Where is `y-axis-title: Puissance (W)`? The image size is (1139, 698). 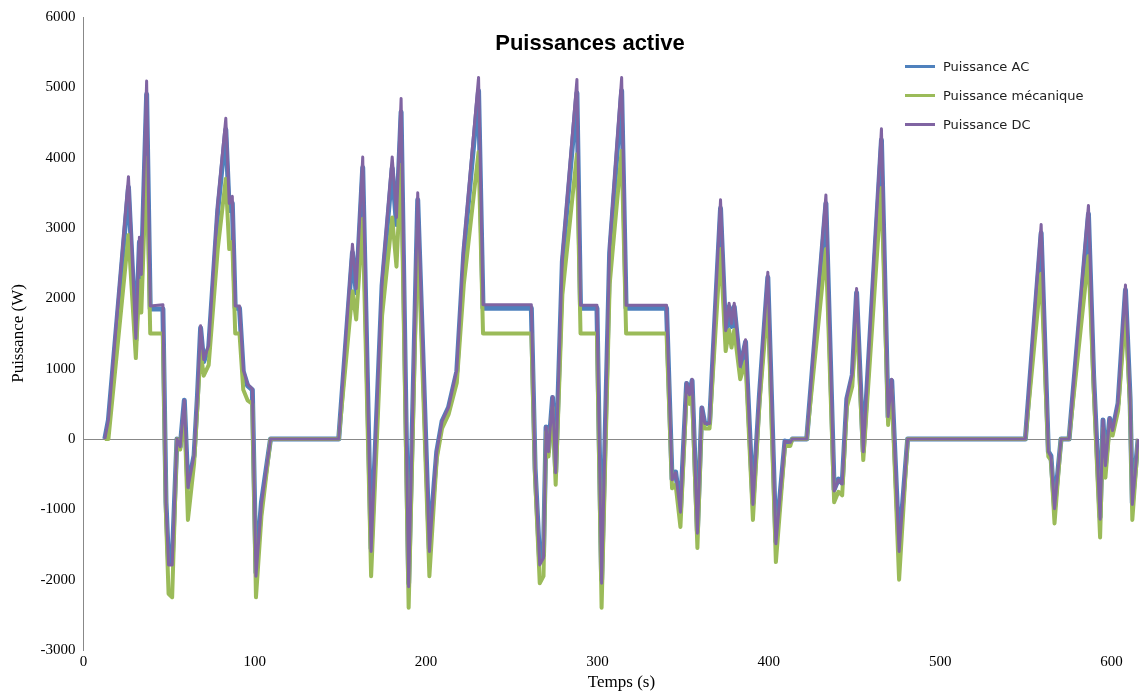 y-axis-title: Puissance (W) is located at coordinates (17, 333).